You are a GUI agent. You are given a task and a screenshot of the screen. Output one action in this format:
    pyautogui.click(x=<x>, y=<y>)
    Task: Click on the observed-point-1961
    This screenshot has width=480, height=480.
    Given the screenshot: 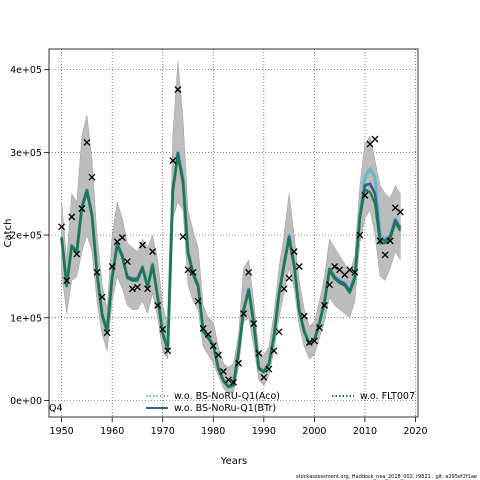 What is the action you would take?
    pyautogui.click(x=117, y=242)
    